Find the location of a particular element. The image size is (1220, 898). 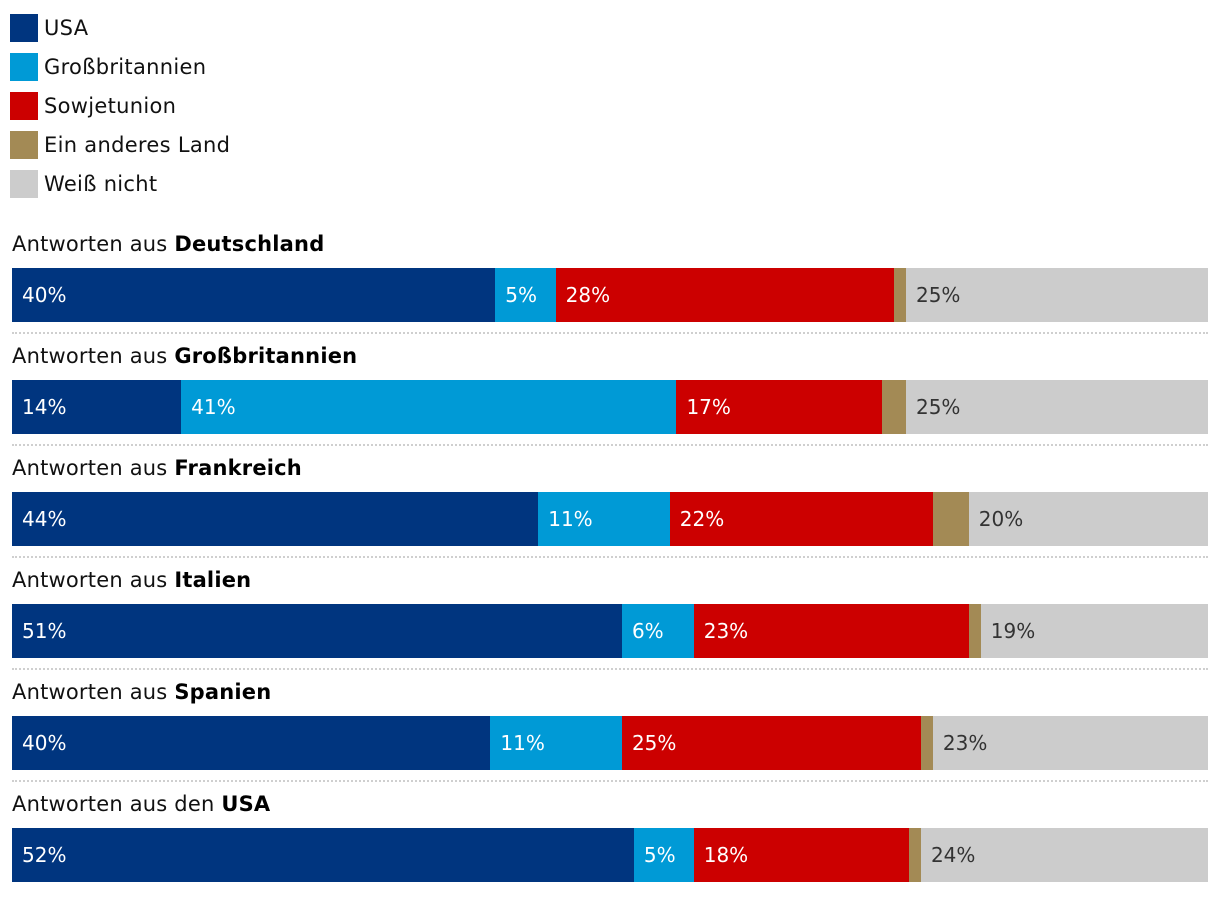

legend-item: Weiß nicht is located at coordinates (120, 183).